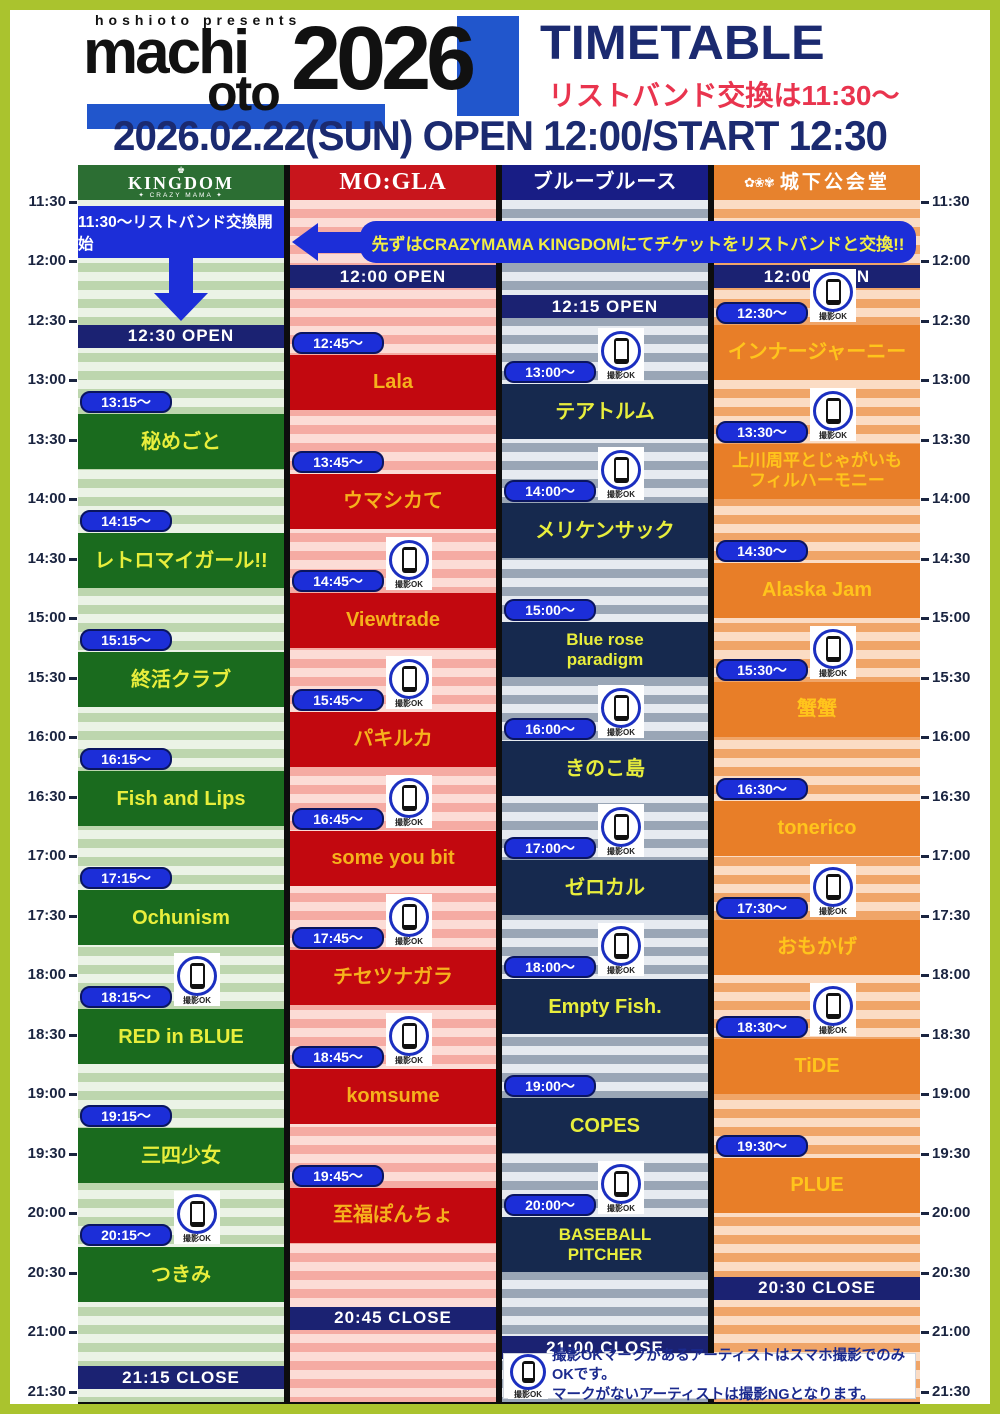  I want to click on act-block: つきみ, so click(181, 1275).